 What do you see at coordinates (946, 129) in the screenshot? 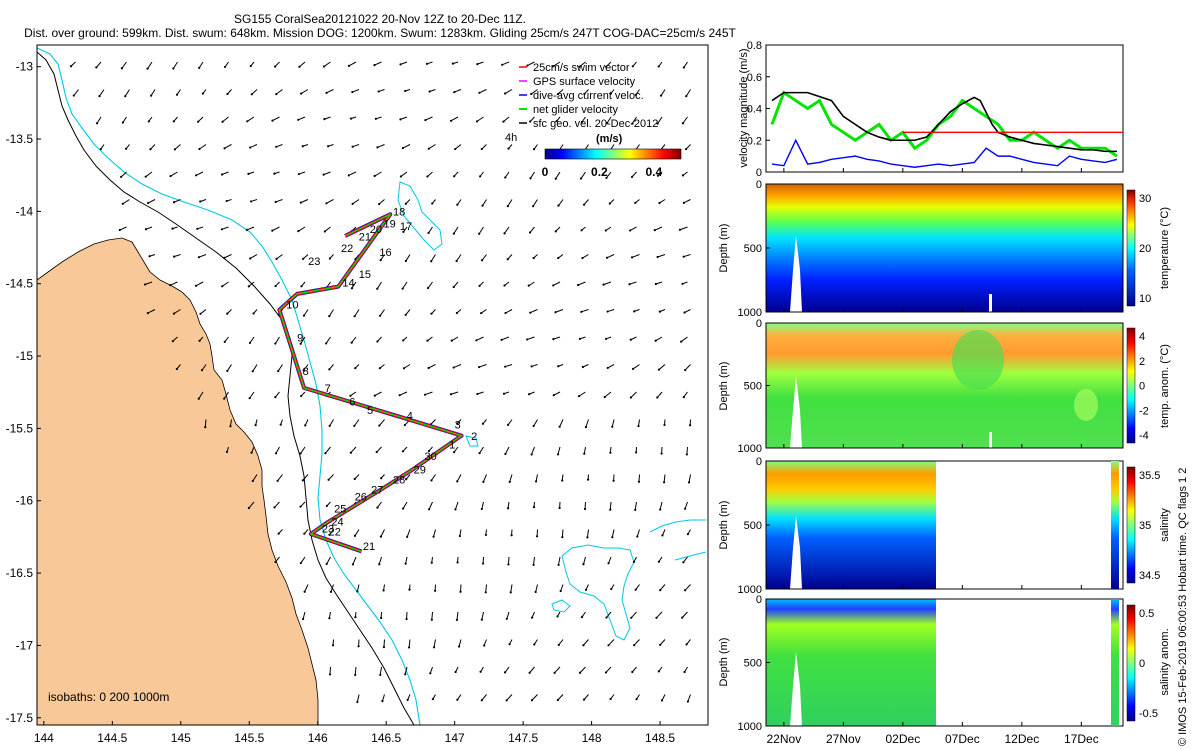
I see `velocity-series` at bounding box center [946, 129].